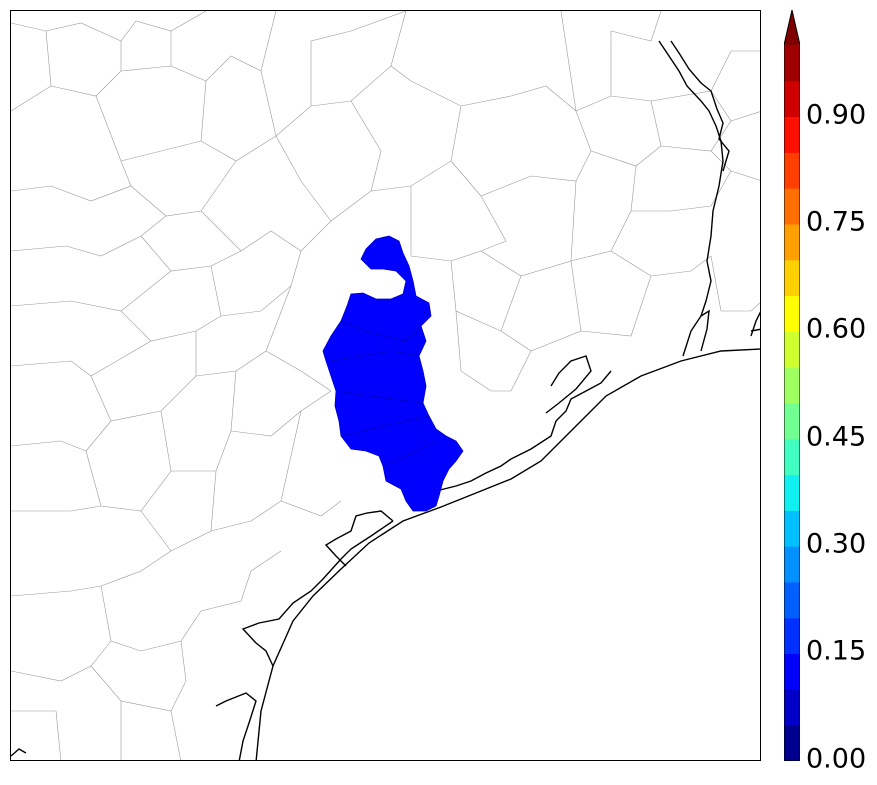 This screenshot has width=877, height=785. Describe the element at coordinates (836, 329) in the screenshot. I see `colorbar-tick-label: 0.60` at that location.